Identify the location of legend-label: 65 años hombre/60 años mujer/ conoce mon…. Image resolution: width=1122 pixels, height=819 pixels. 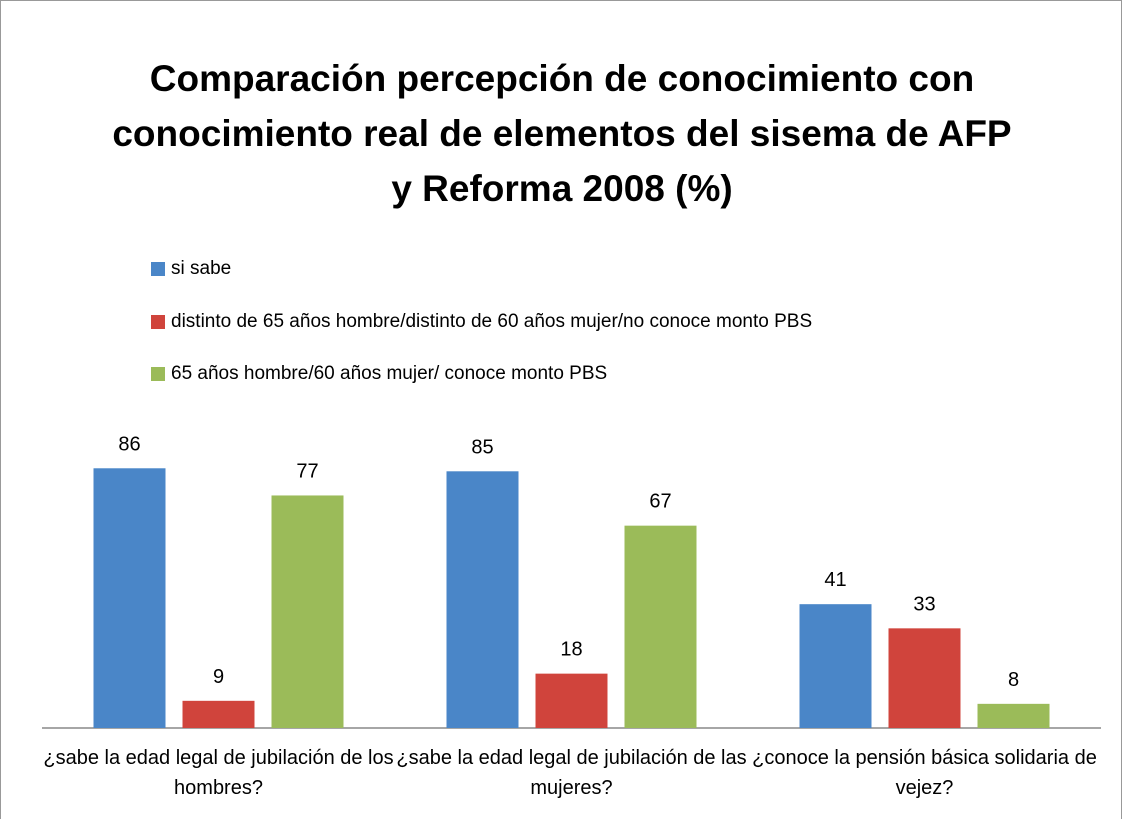
(389, 373).